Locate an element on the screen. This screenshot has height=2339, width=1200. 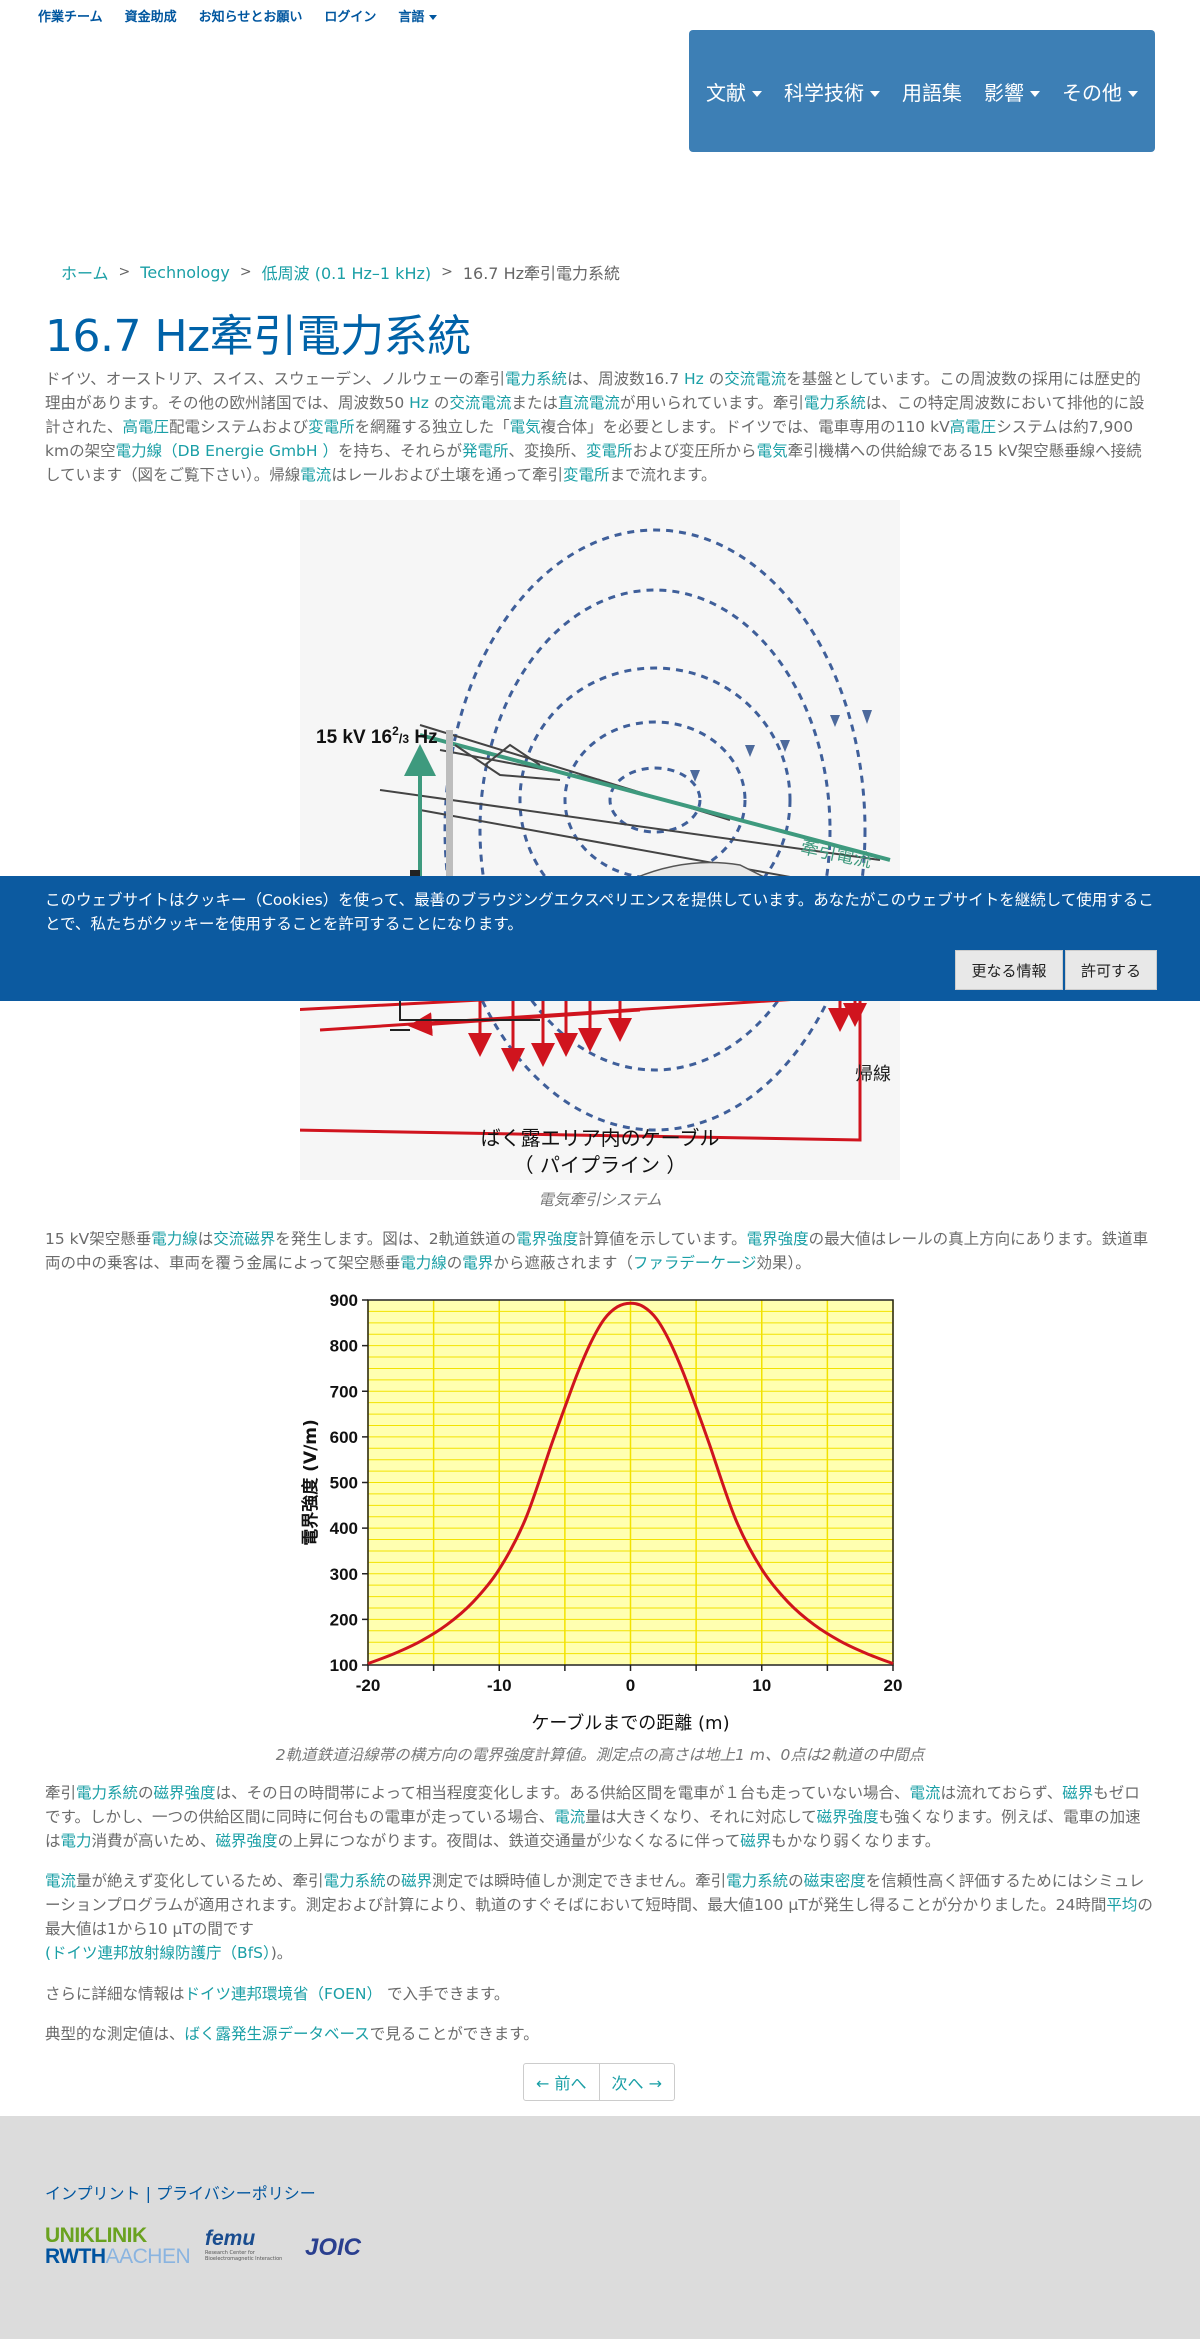
prev-page-button: ← 前へ is located at coordinates (561, 2083).